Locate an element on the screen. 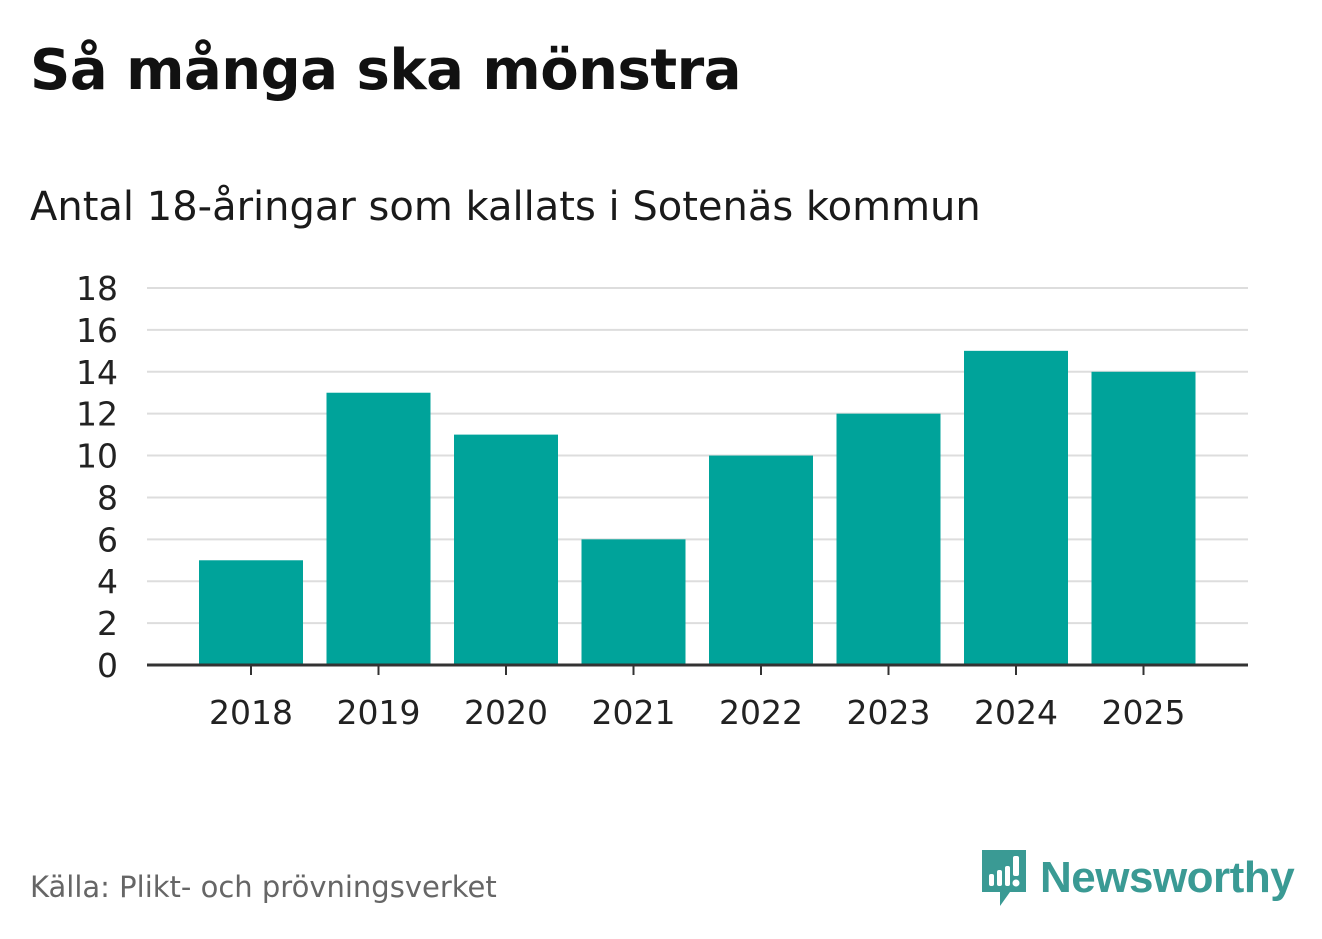 The image size is (1322, 939). bar-2020 is located at coordinates (506, 549).